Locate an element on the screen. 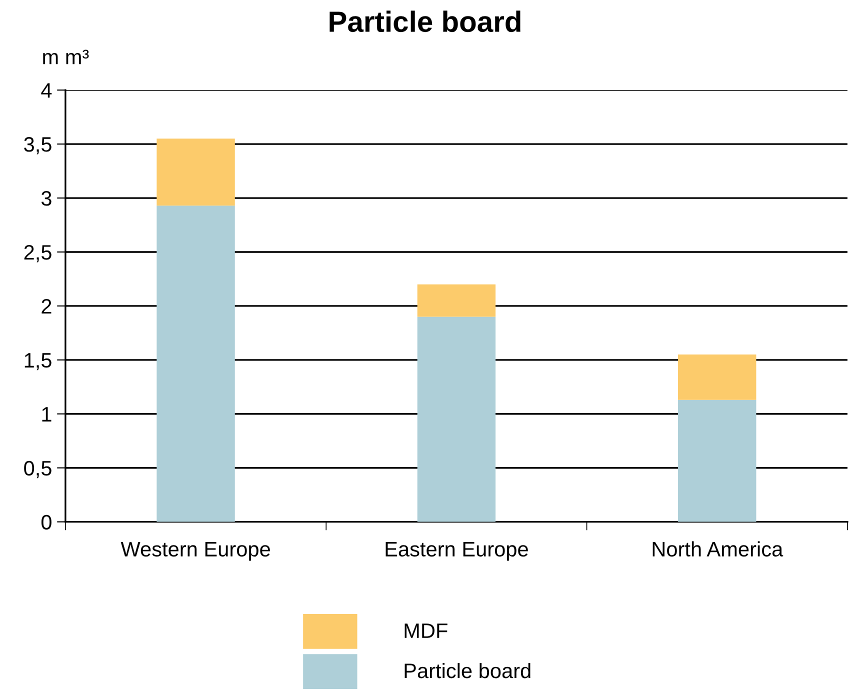  legend-label: MDF is located at coordinates (426, 631).